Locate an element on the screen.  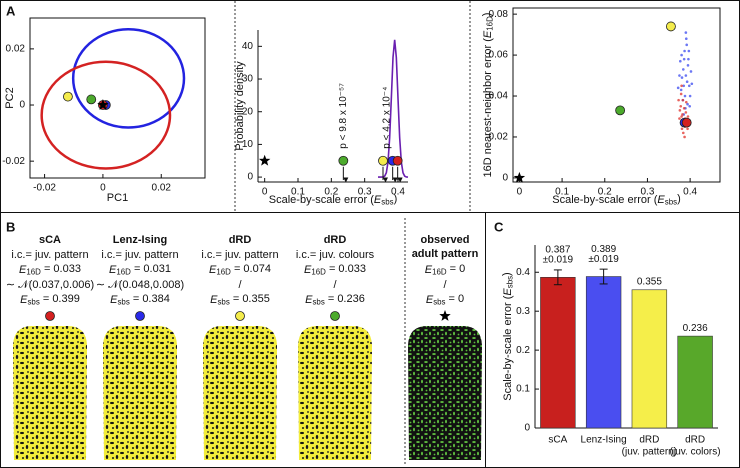
text-part: Scale-by-scale error ( is located at coordinates (604, 200).